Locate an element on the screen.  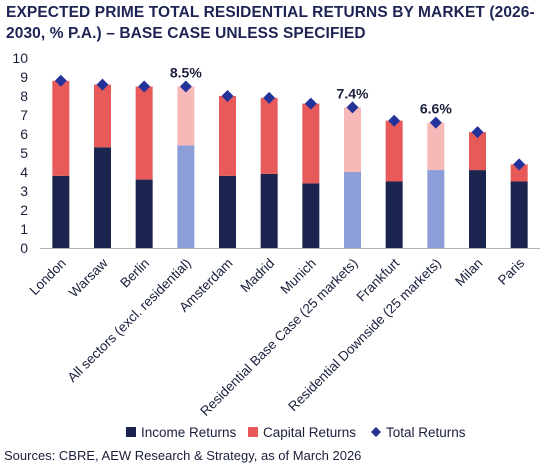
y-tick-label: 3 is located at coordinates (24, 191).